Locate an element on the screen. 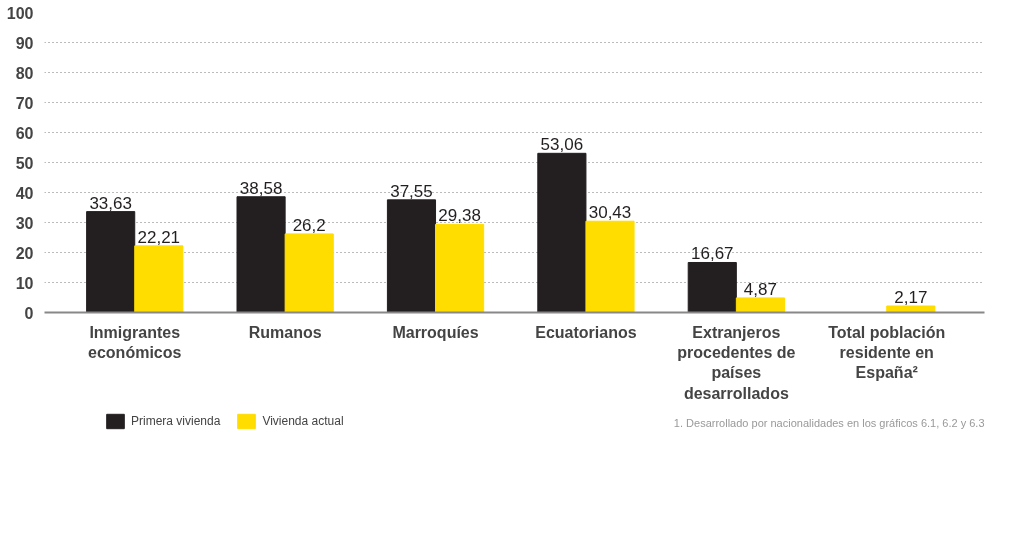 The height and width of the screenshot is (543, 1024). data-label: 16,67 is located at coordinates (712, 254).